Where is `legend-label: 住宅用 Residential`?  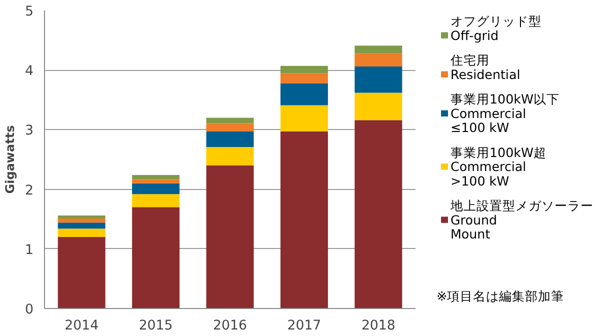 legend-label: 住宅用 Residential is located at coordinates (485, 67).